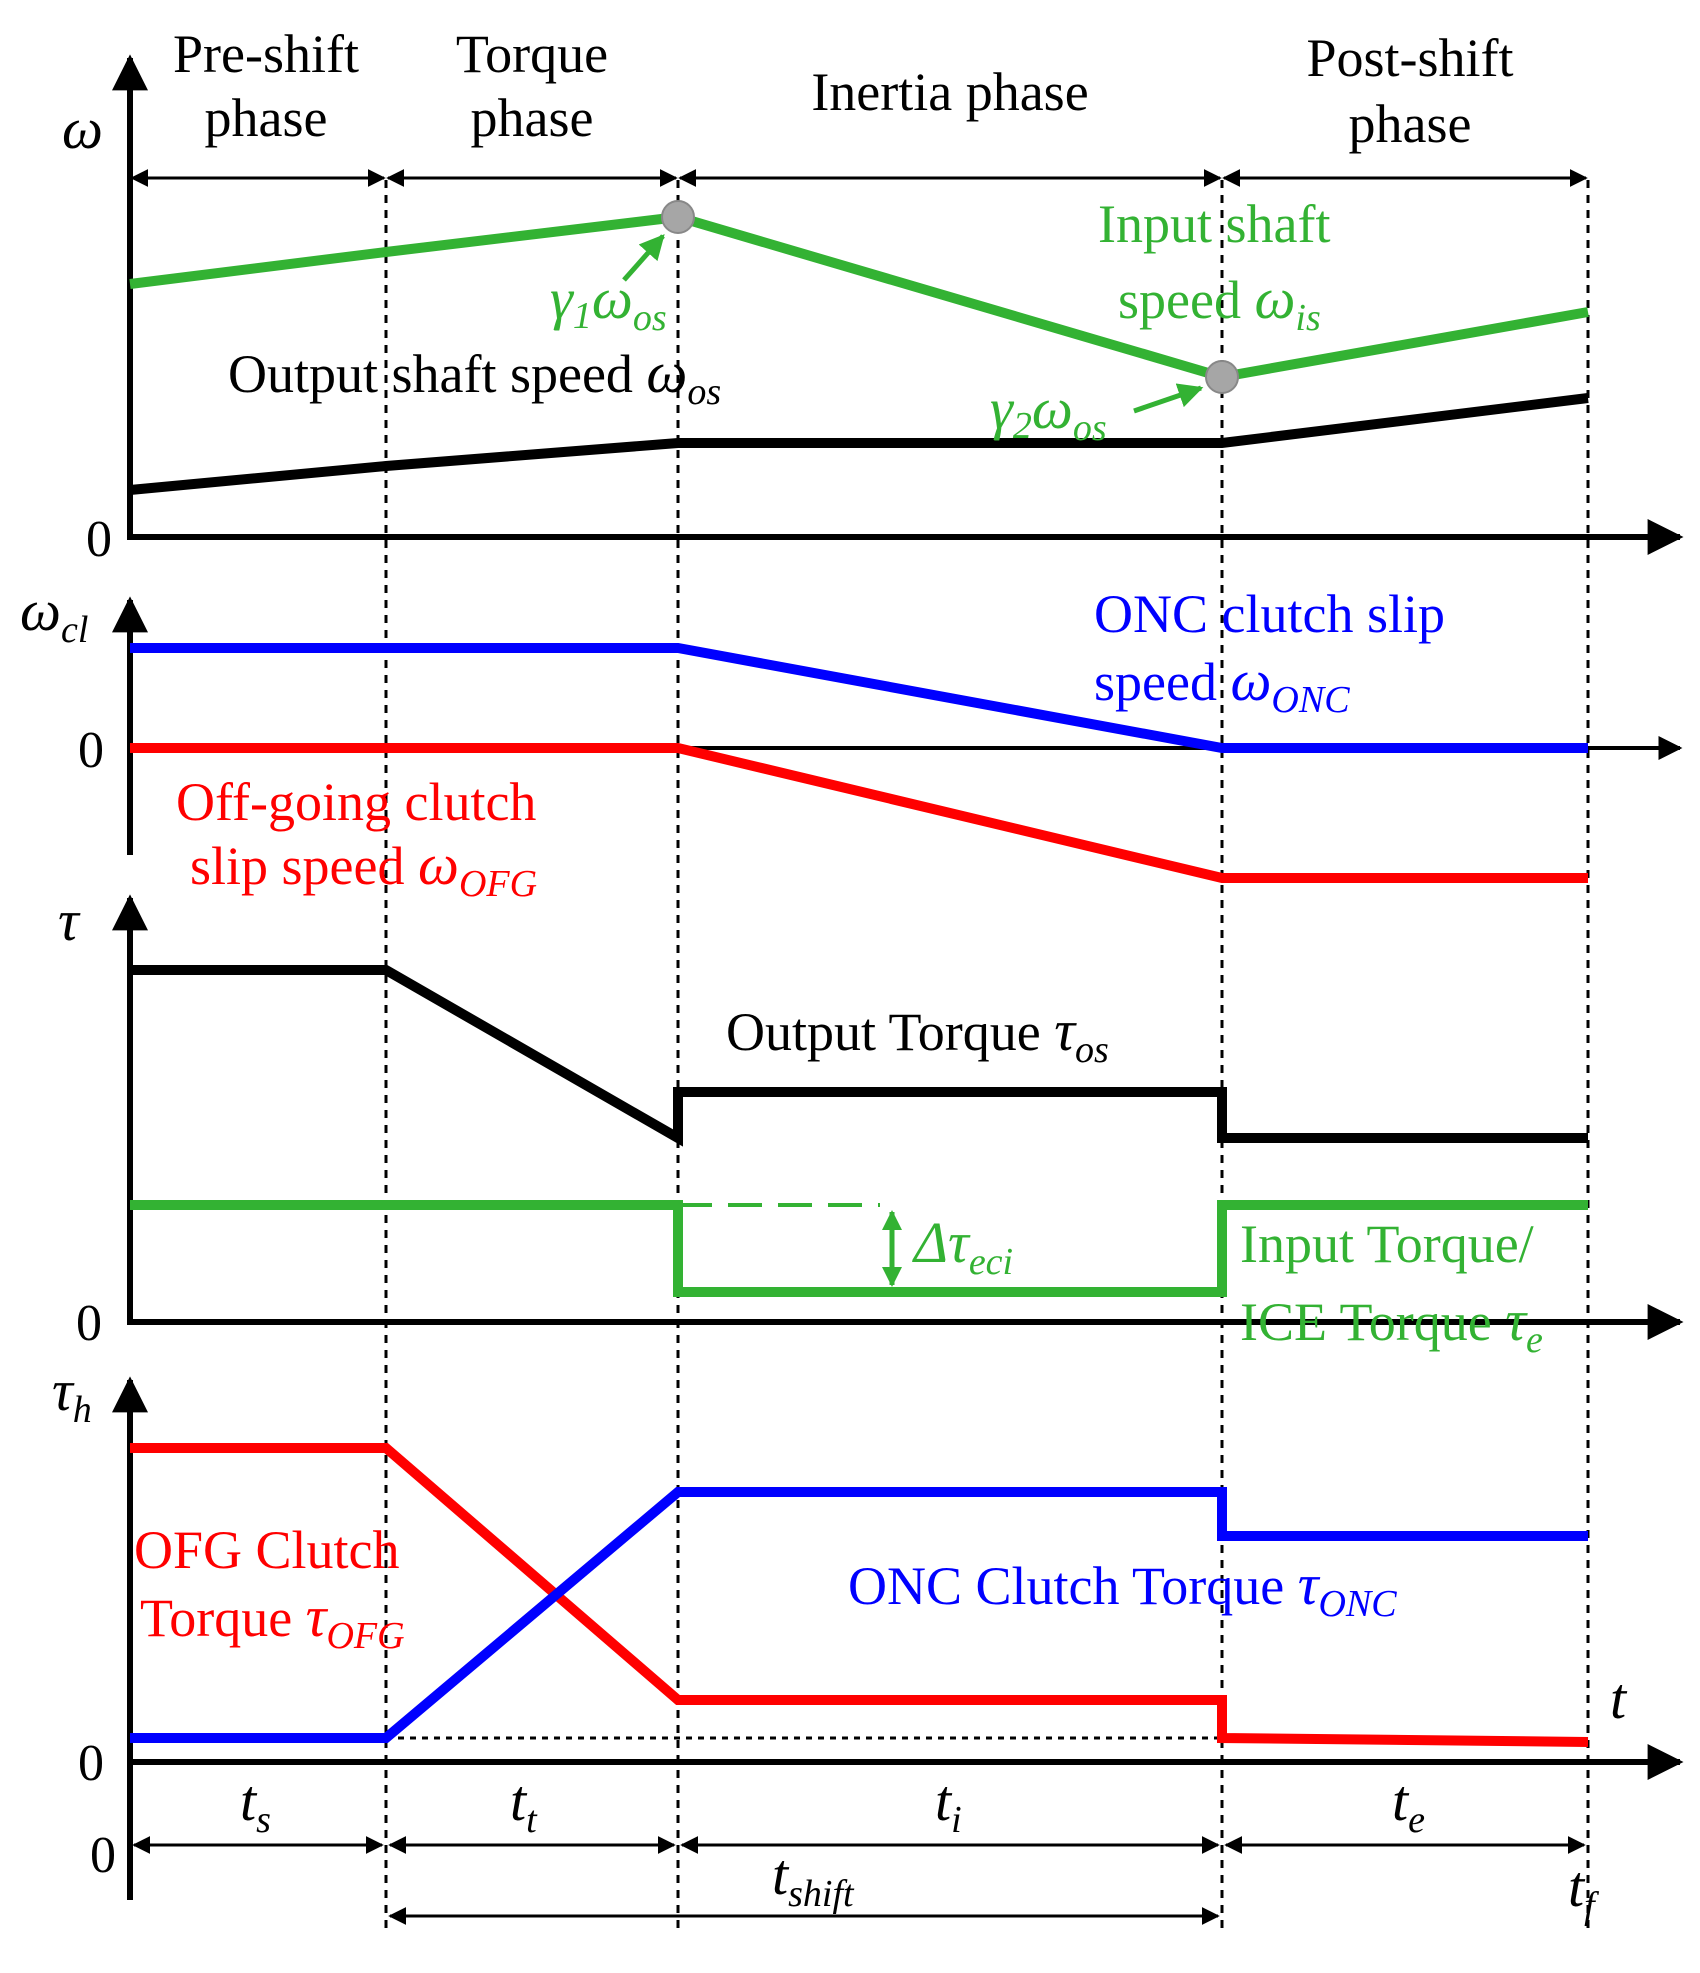  Describe the element at coordinates (91, 1763) in the screenshot. I see `clutch-zero-label: 0` at that location.